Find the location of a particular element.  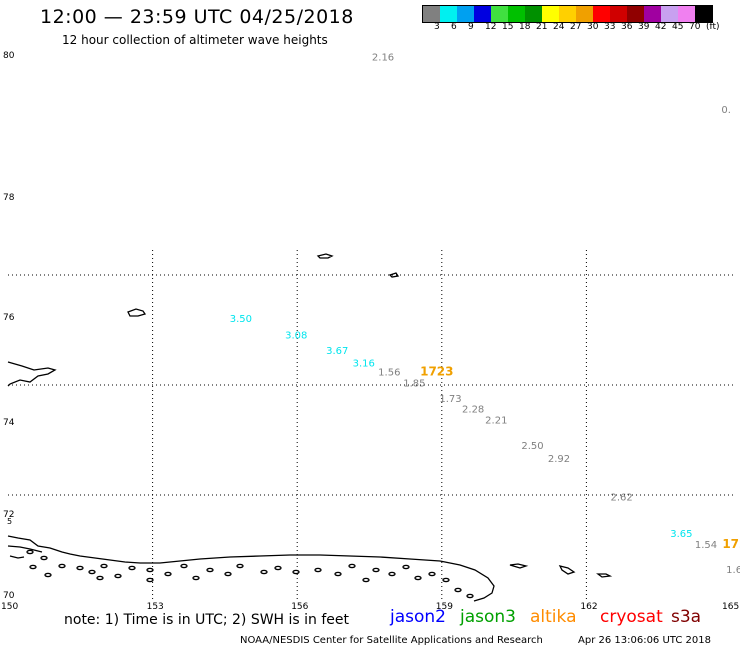

wave-height-label: 3.16 is located at coordinates (364, 363).